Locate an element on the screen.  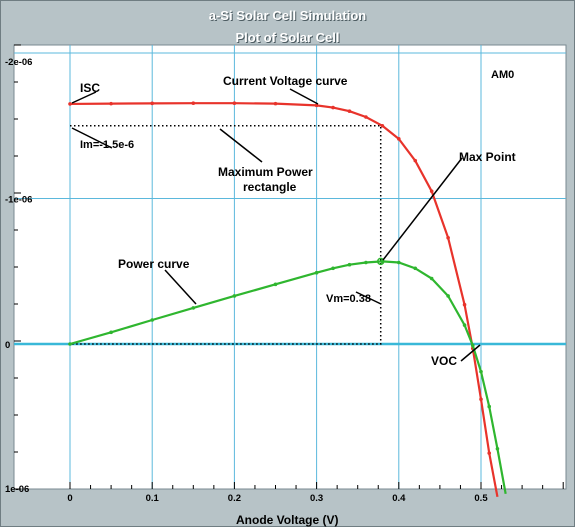
y-tick-label: 0 is located at coordinates (7, 345).